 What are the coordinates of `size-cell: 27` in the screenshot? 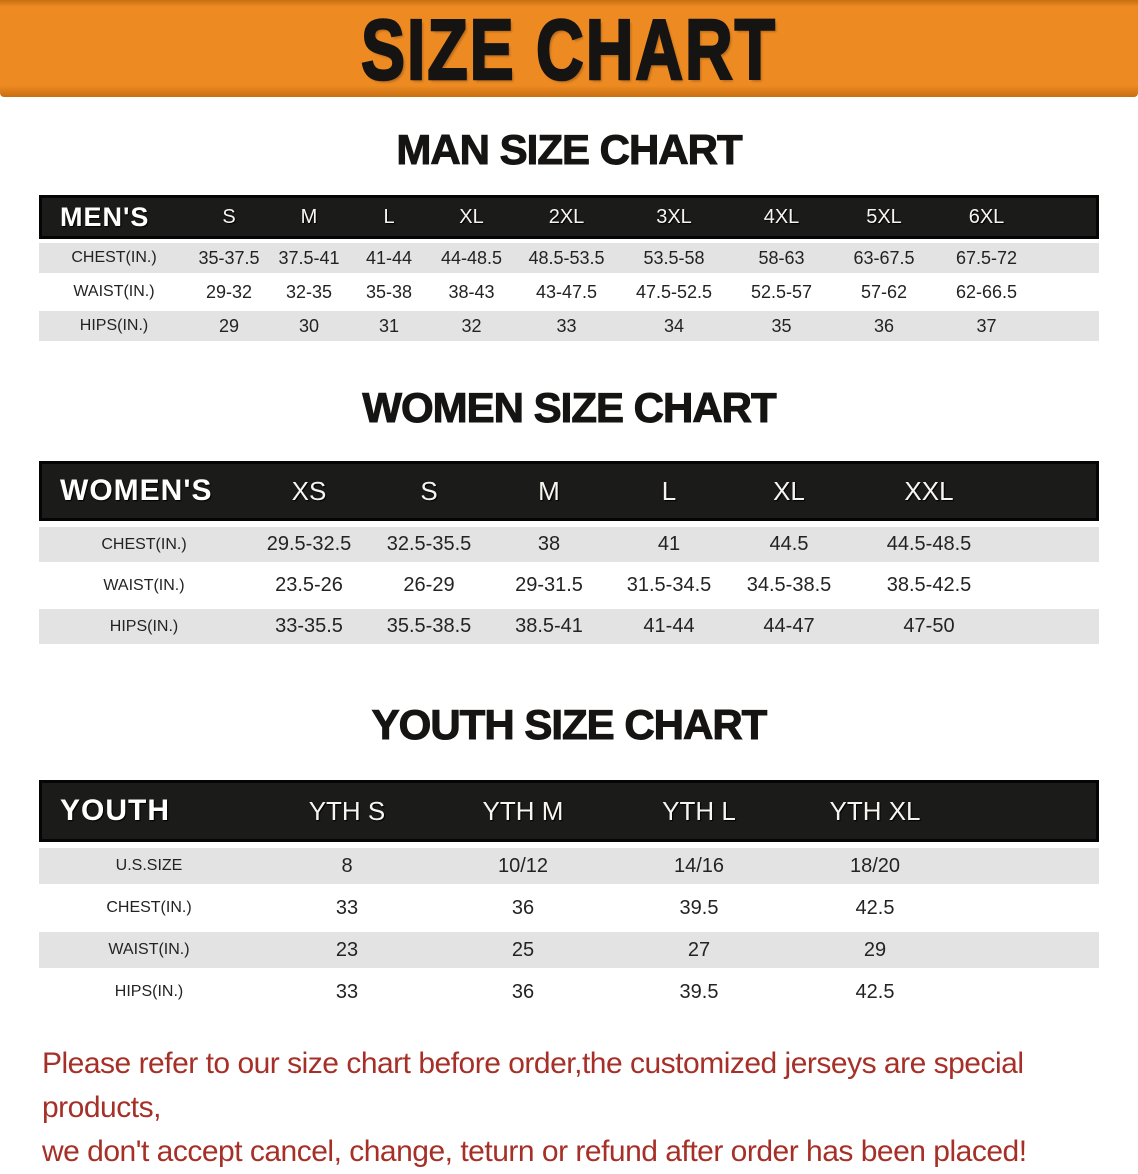 It's located at (699, 950).